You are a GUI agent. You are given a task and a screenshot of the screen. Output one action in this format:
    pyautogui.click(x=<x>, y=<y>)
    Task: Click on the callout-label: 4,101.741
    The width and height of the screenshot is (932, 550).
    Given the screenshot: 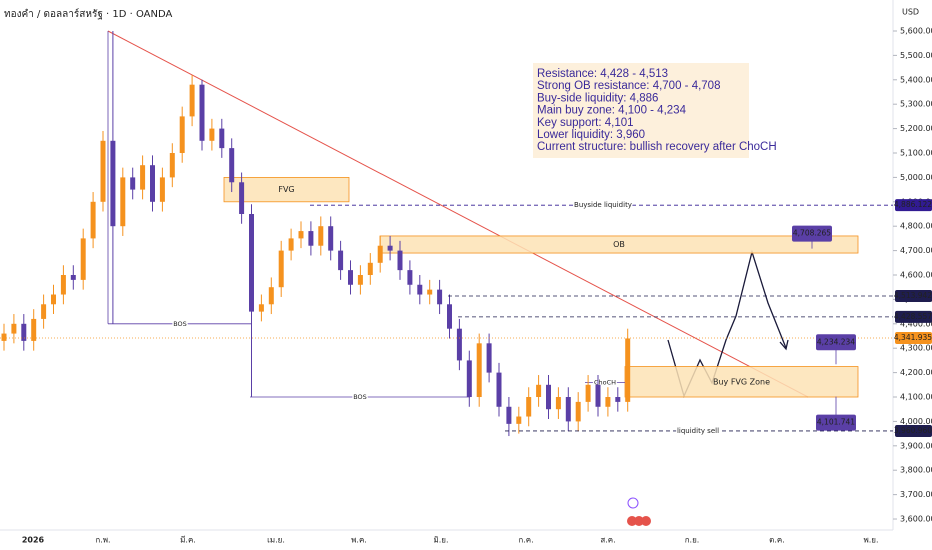 What is the action you would take?
    pyautogui.click(x=836, y=422)
    